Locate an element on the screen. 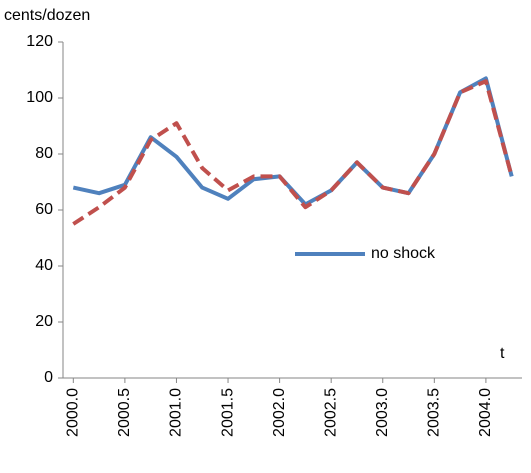 The image size is (531, 473). y-tick-label: 100 is located at coordinates (39, 97).